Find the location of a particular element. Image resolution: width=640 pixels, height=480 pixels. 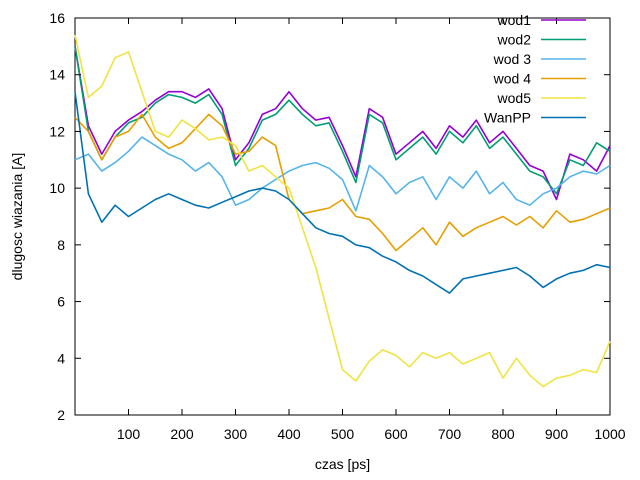

legend-label-2: wod2 is located at coordinates (514, 40).